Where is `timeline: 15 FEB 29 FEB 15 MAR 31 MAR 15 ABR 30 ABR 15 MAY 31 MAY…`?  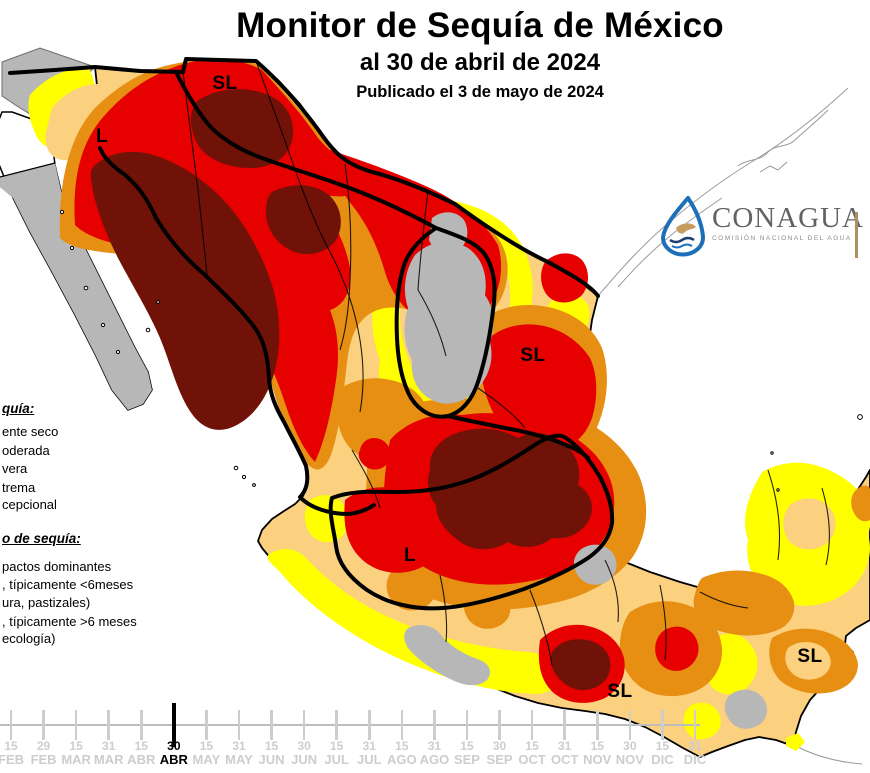
timeline: 15 FEB 29 FEB 15 MAR 31 MAR 15 ABR 30 ABR 15 MAY 31 MAY… is located at coordinates (435, 731).